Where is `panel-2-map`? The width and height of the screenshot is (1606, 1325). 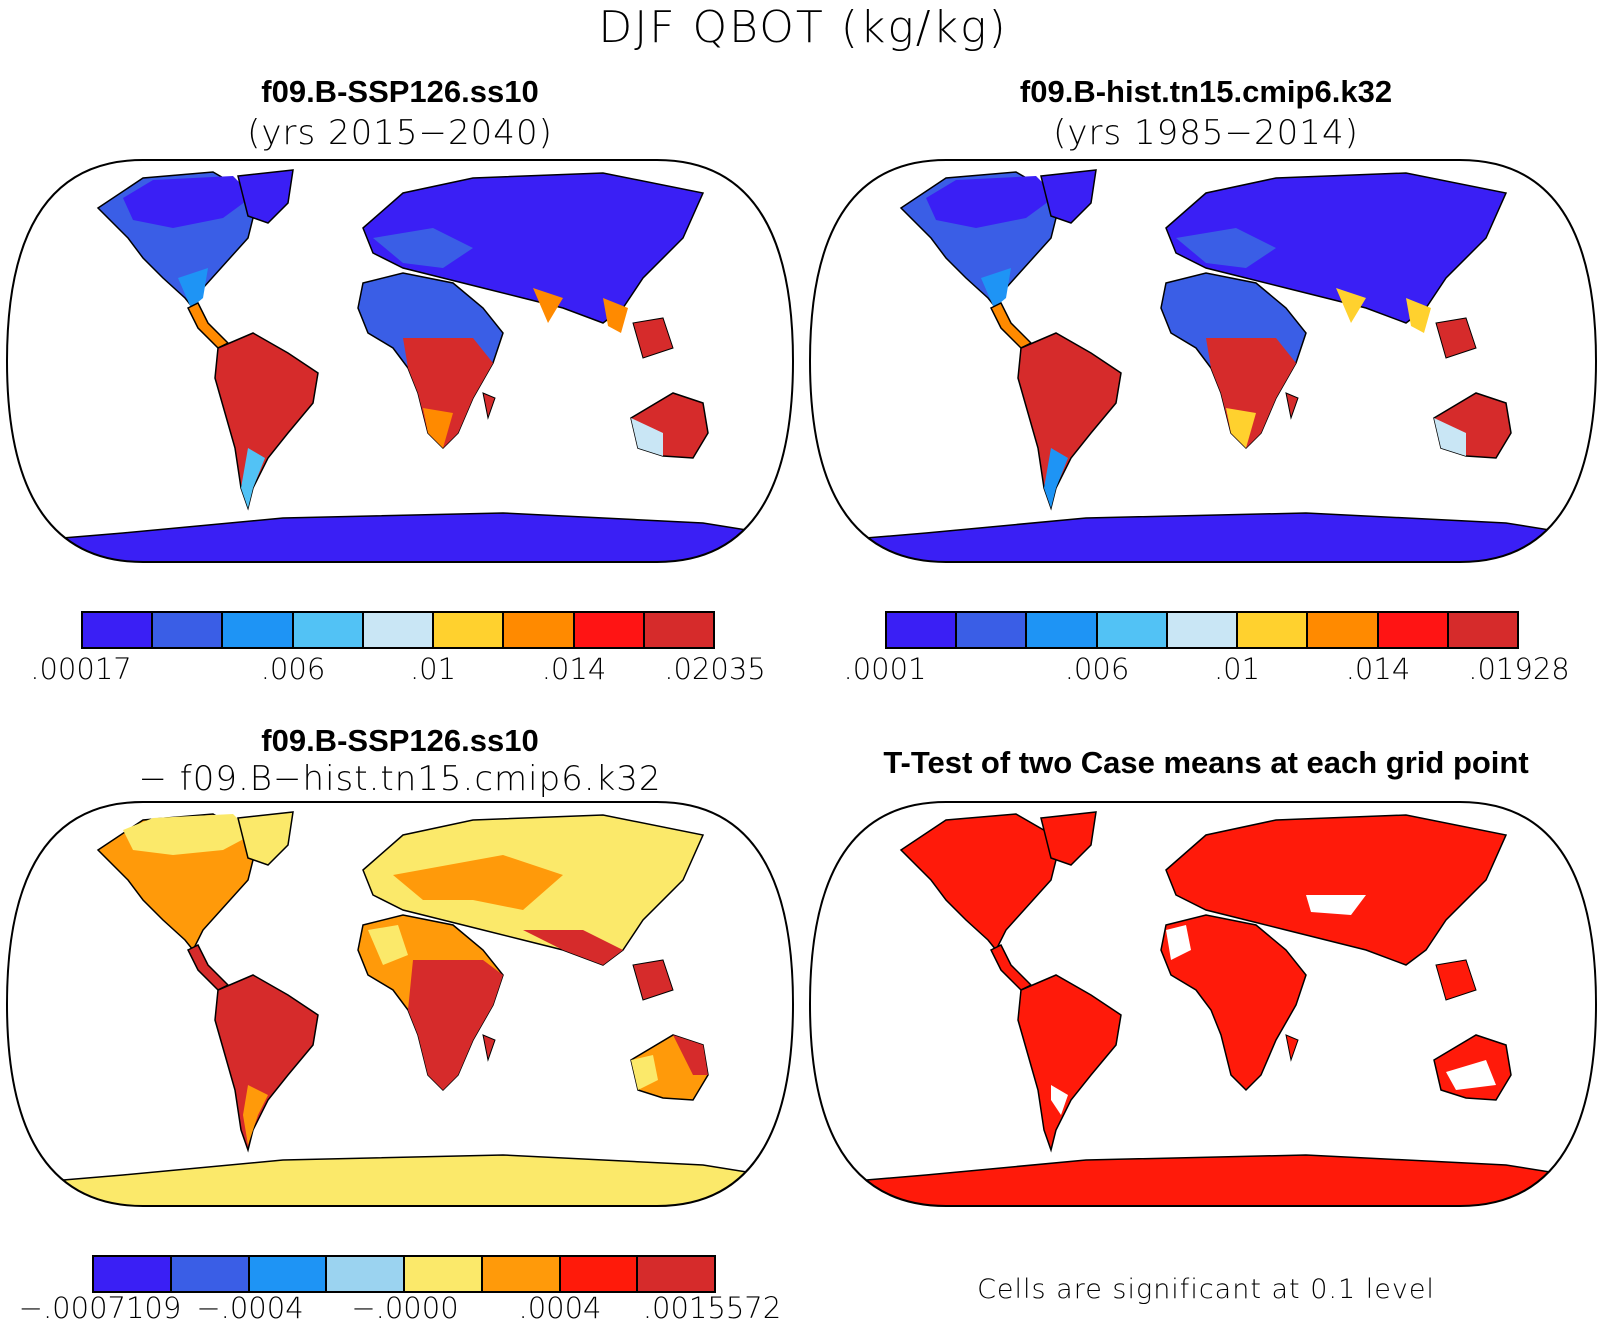
panel-2-map is located at coordinates (1203, 361).